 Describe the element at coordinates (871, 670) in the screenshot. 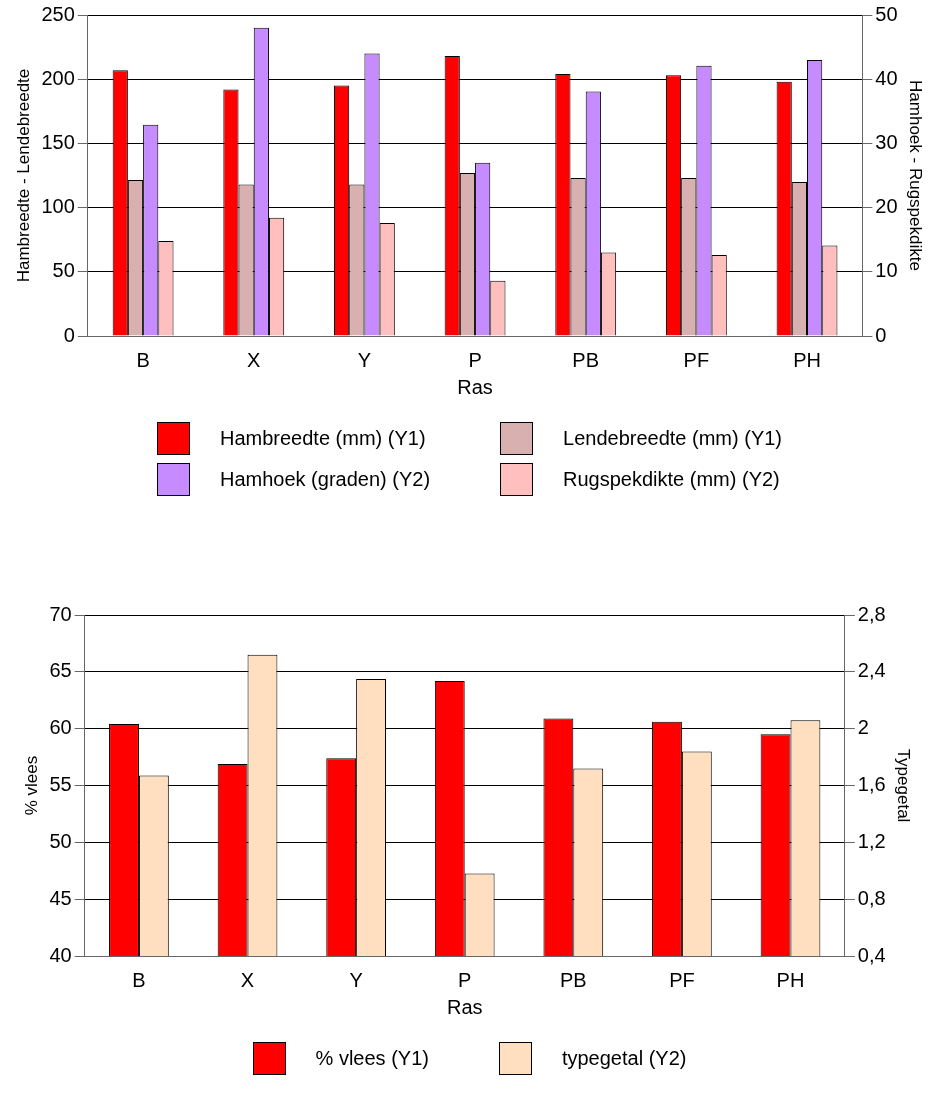

I see `y2-tick-label: 2,4` at that location.